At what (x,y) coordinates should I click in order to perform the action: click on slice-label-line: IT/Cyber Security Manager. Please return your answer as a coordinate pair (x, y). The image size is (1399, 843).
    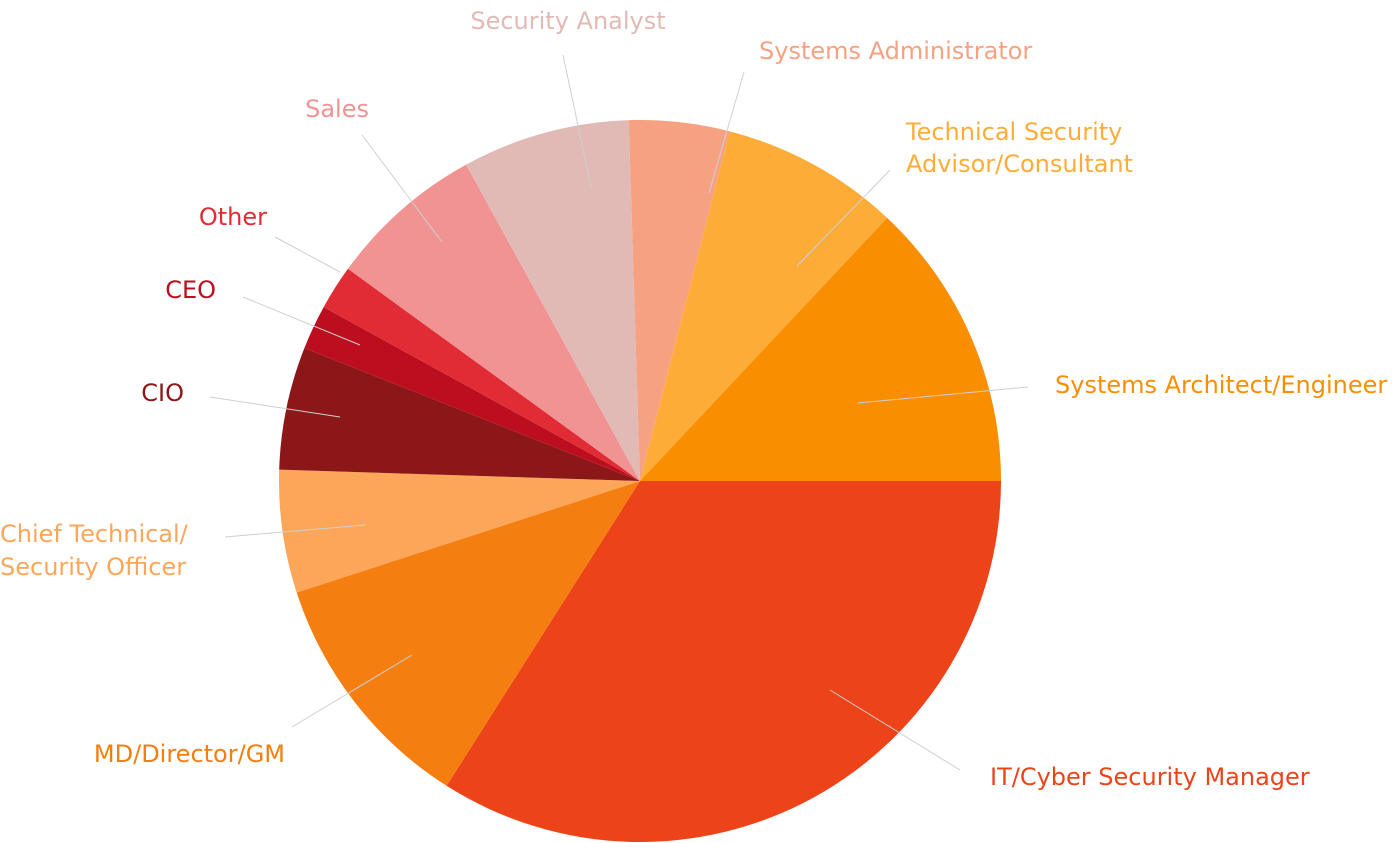
    Looking at the image, I should click on (1150, 777).